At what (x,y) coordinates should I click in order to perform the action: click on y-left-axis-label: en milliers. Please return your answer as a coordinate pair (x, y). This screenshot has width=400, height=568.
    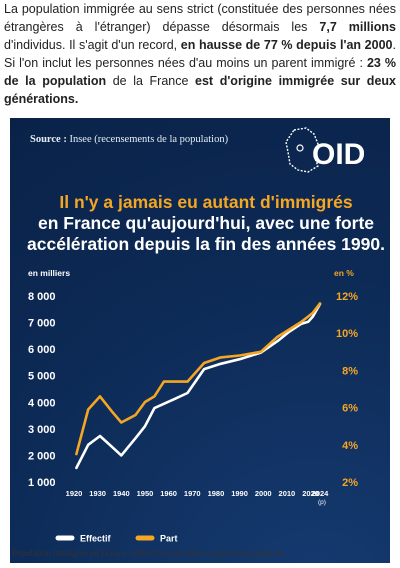
    Looking at the image, I should click on (49, 273).